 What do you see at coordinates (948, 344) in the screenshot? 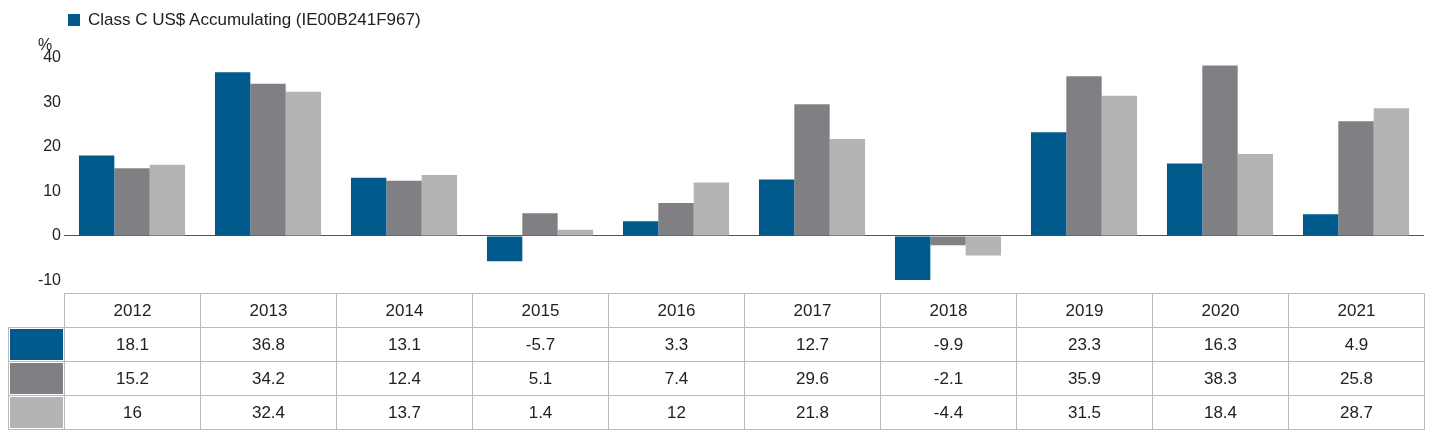
I see `data-label: -9.9` at bounding box center [948, 344].